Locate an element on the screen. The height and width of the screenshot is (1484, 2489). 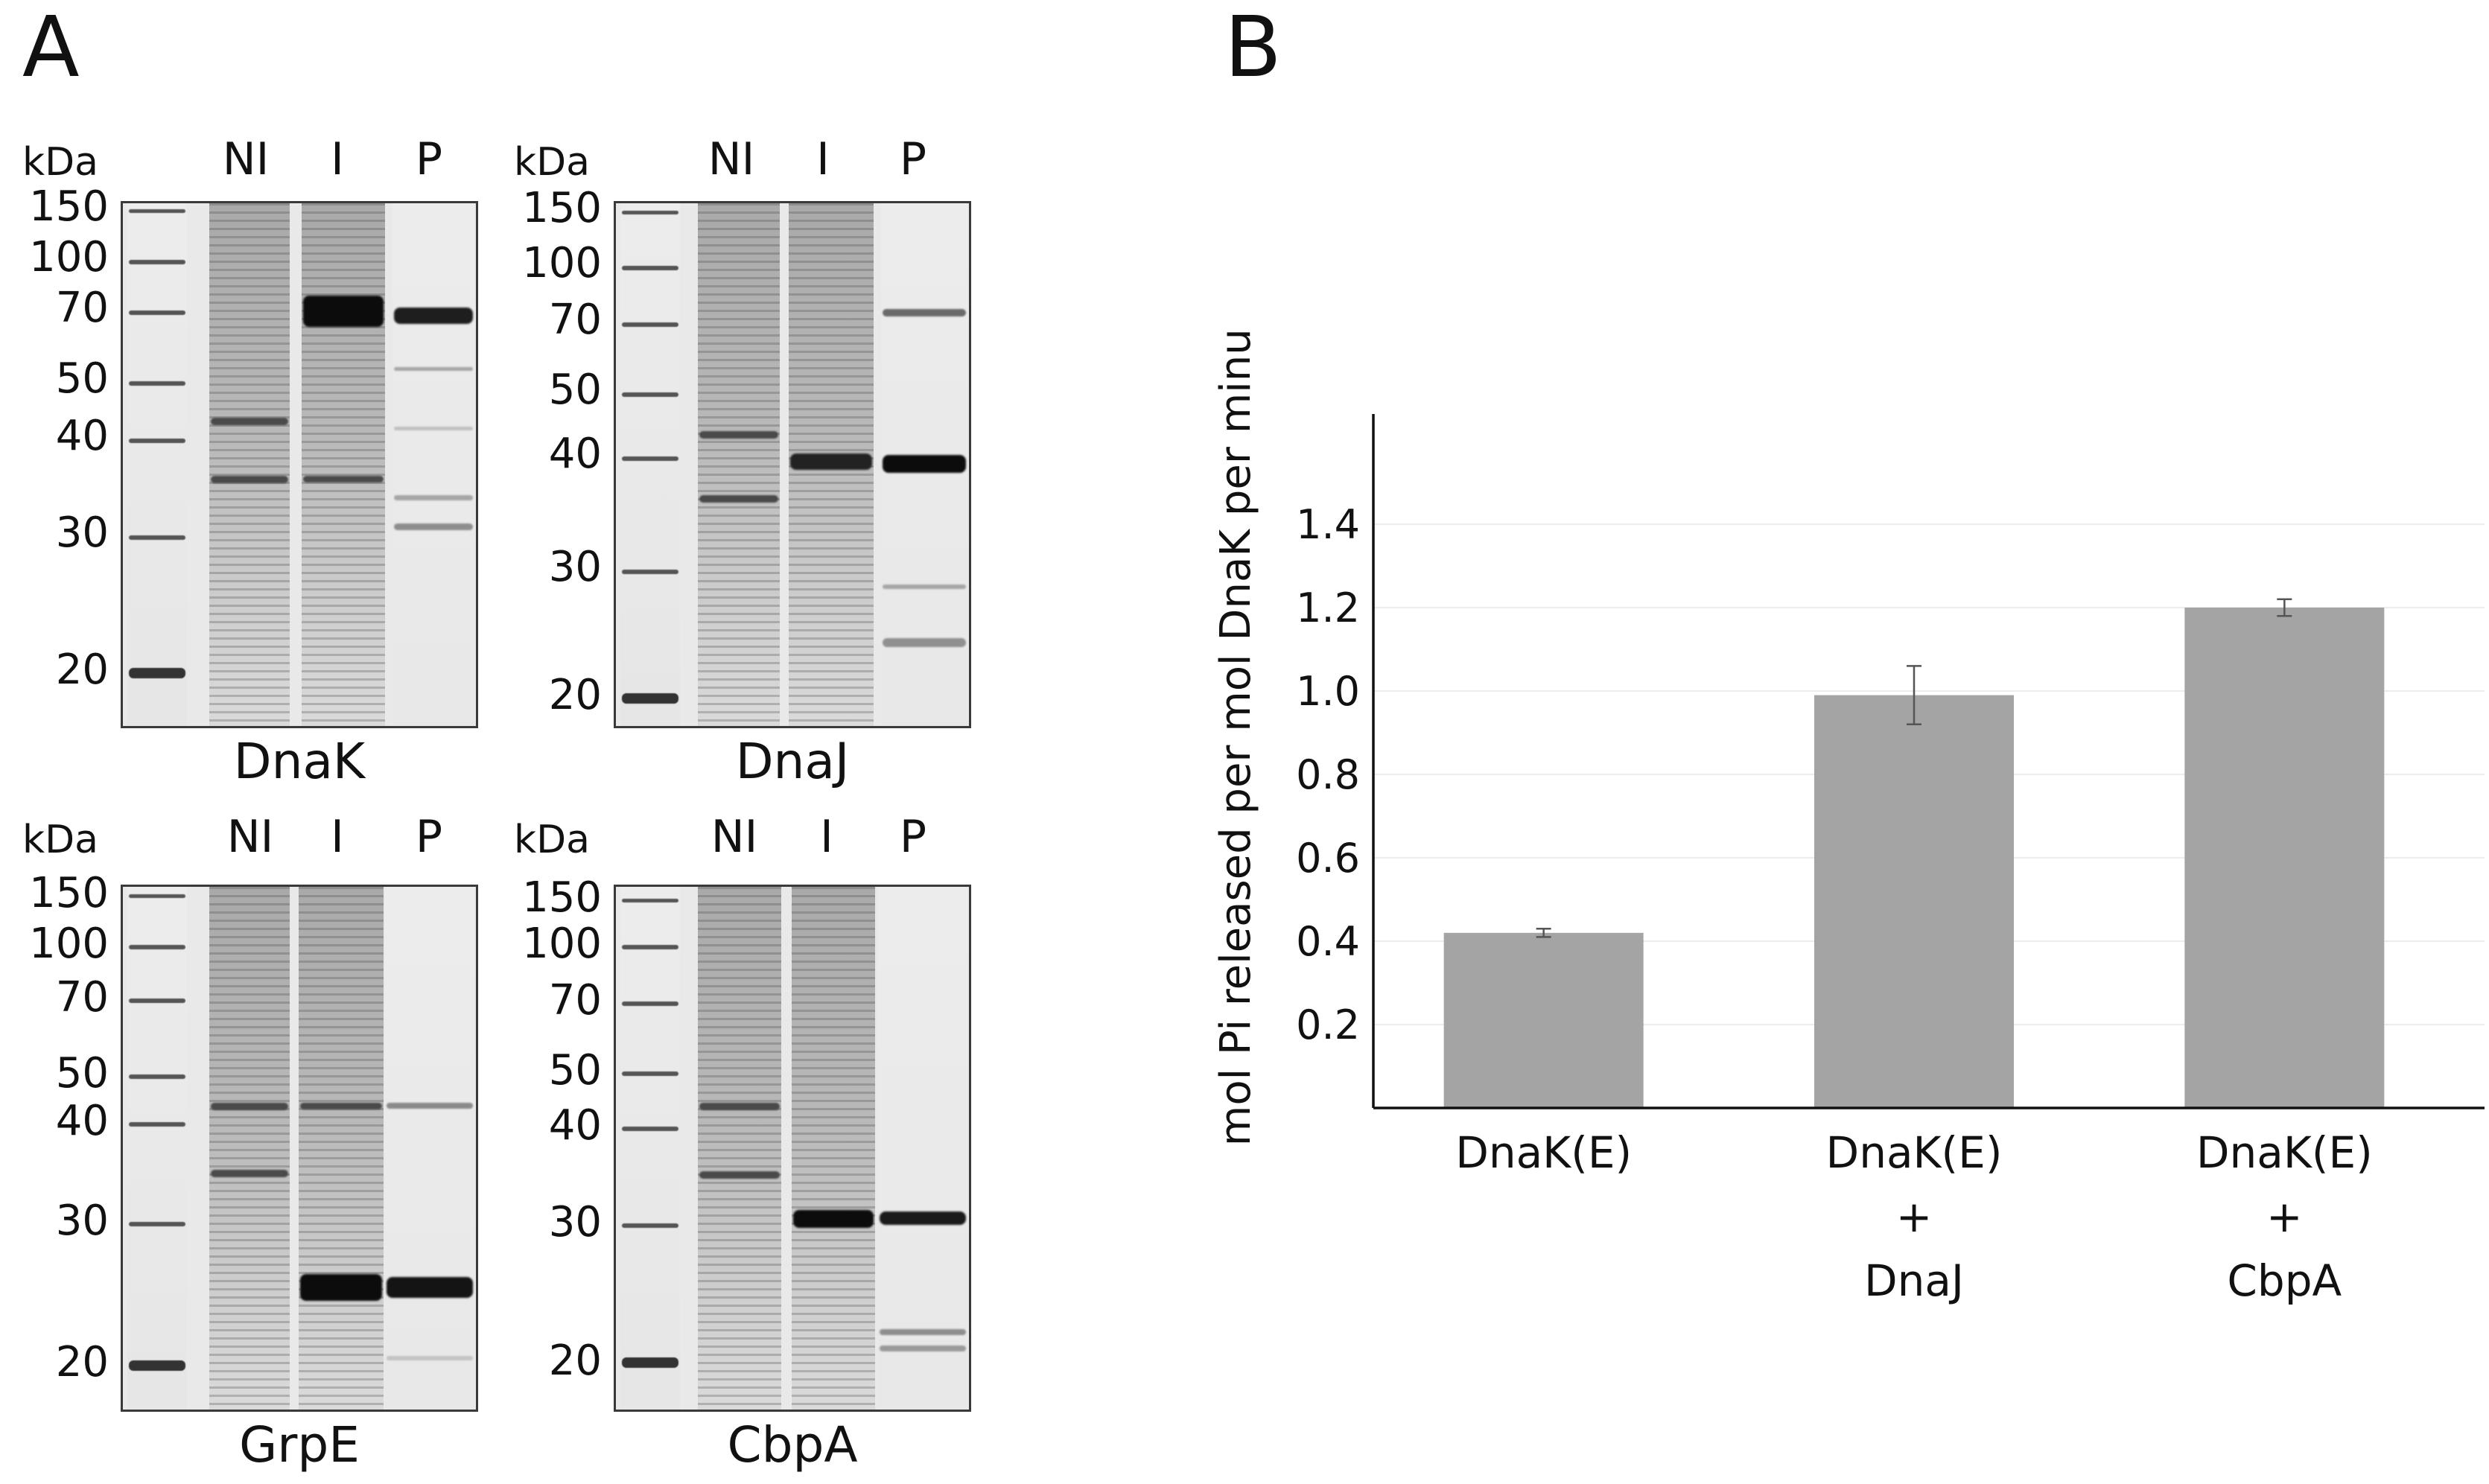
gel-name: CbpA is located at coordinates (792, 1445).